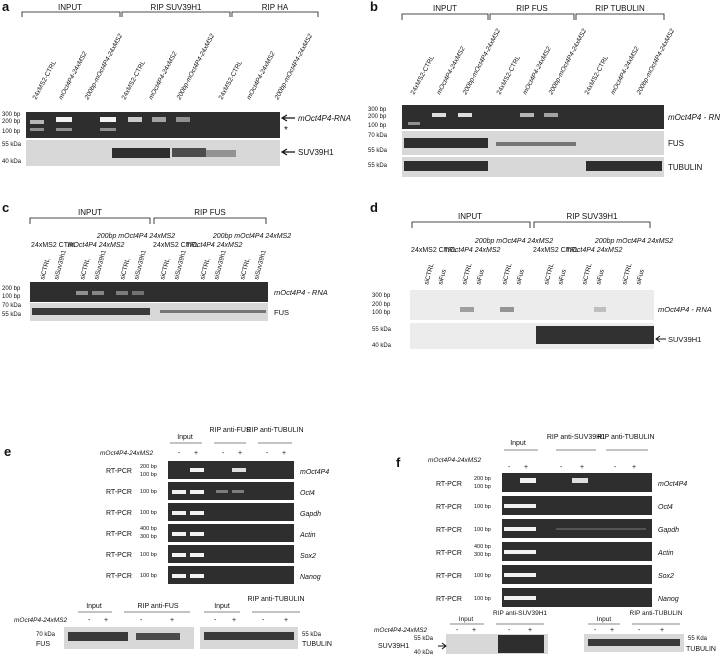 This screenshot has width=720, height=656. I want to click on panel-letter: d, so click(374, 207).